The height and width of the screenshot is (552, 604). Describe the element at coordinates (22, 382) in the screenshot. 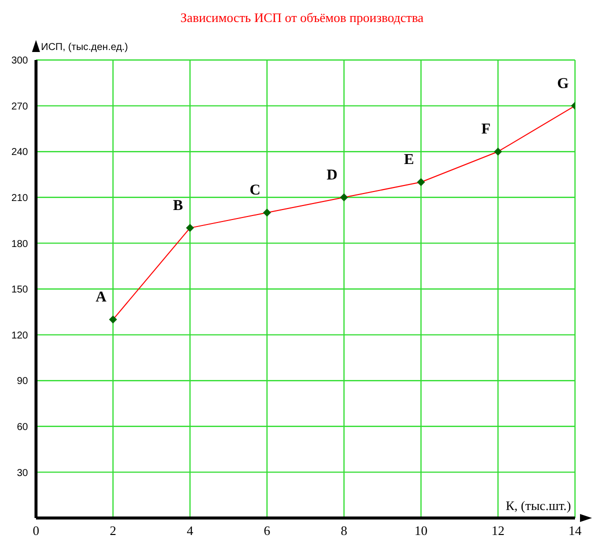

I see `y-tick-label: 90` at that location.